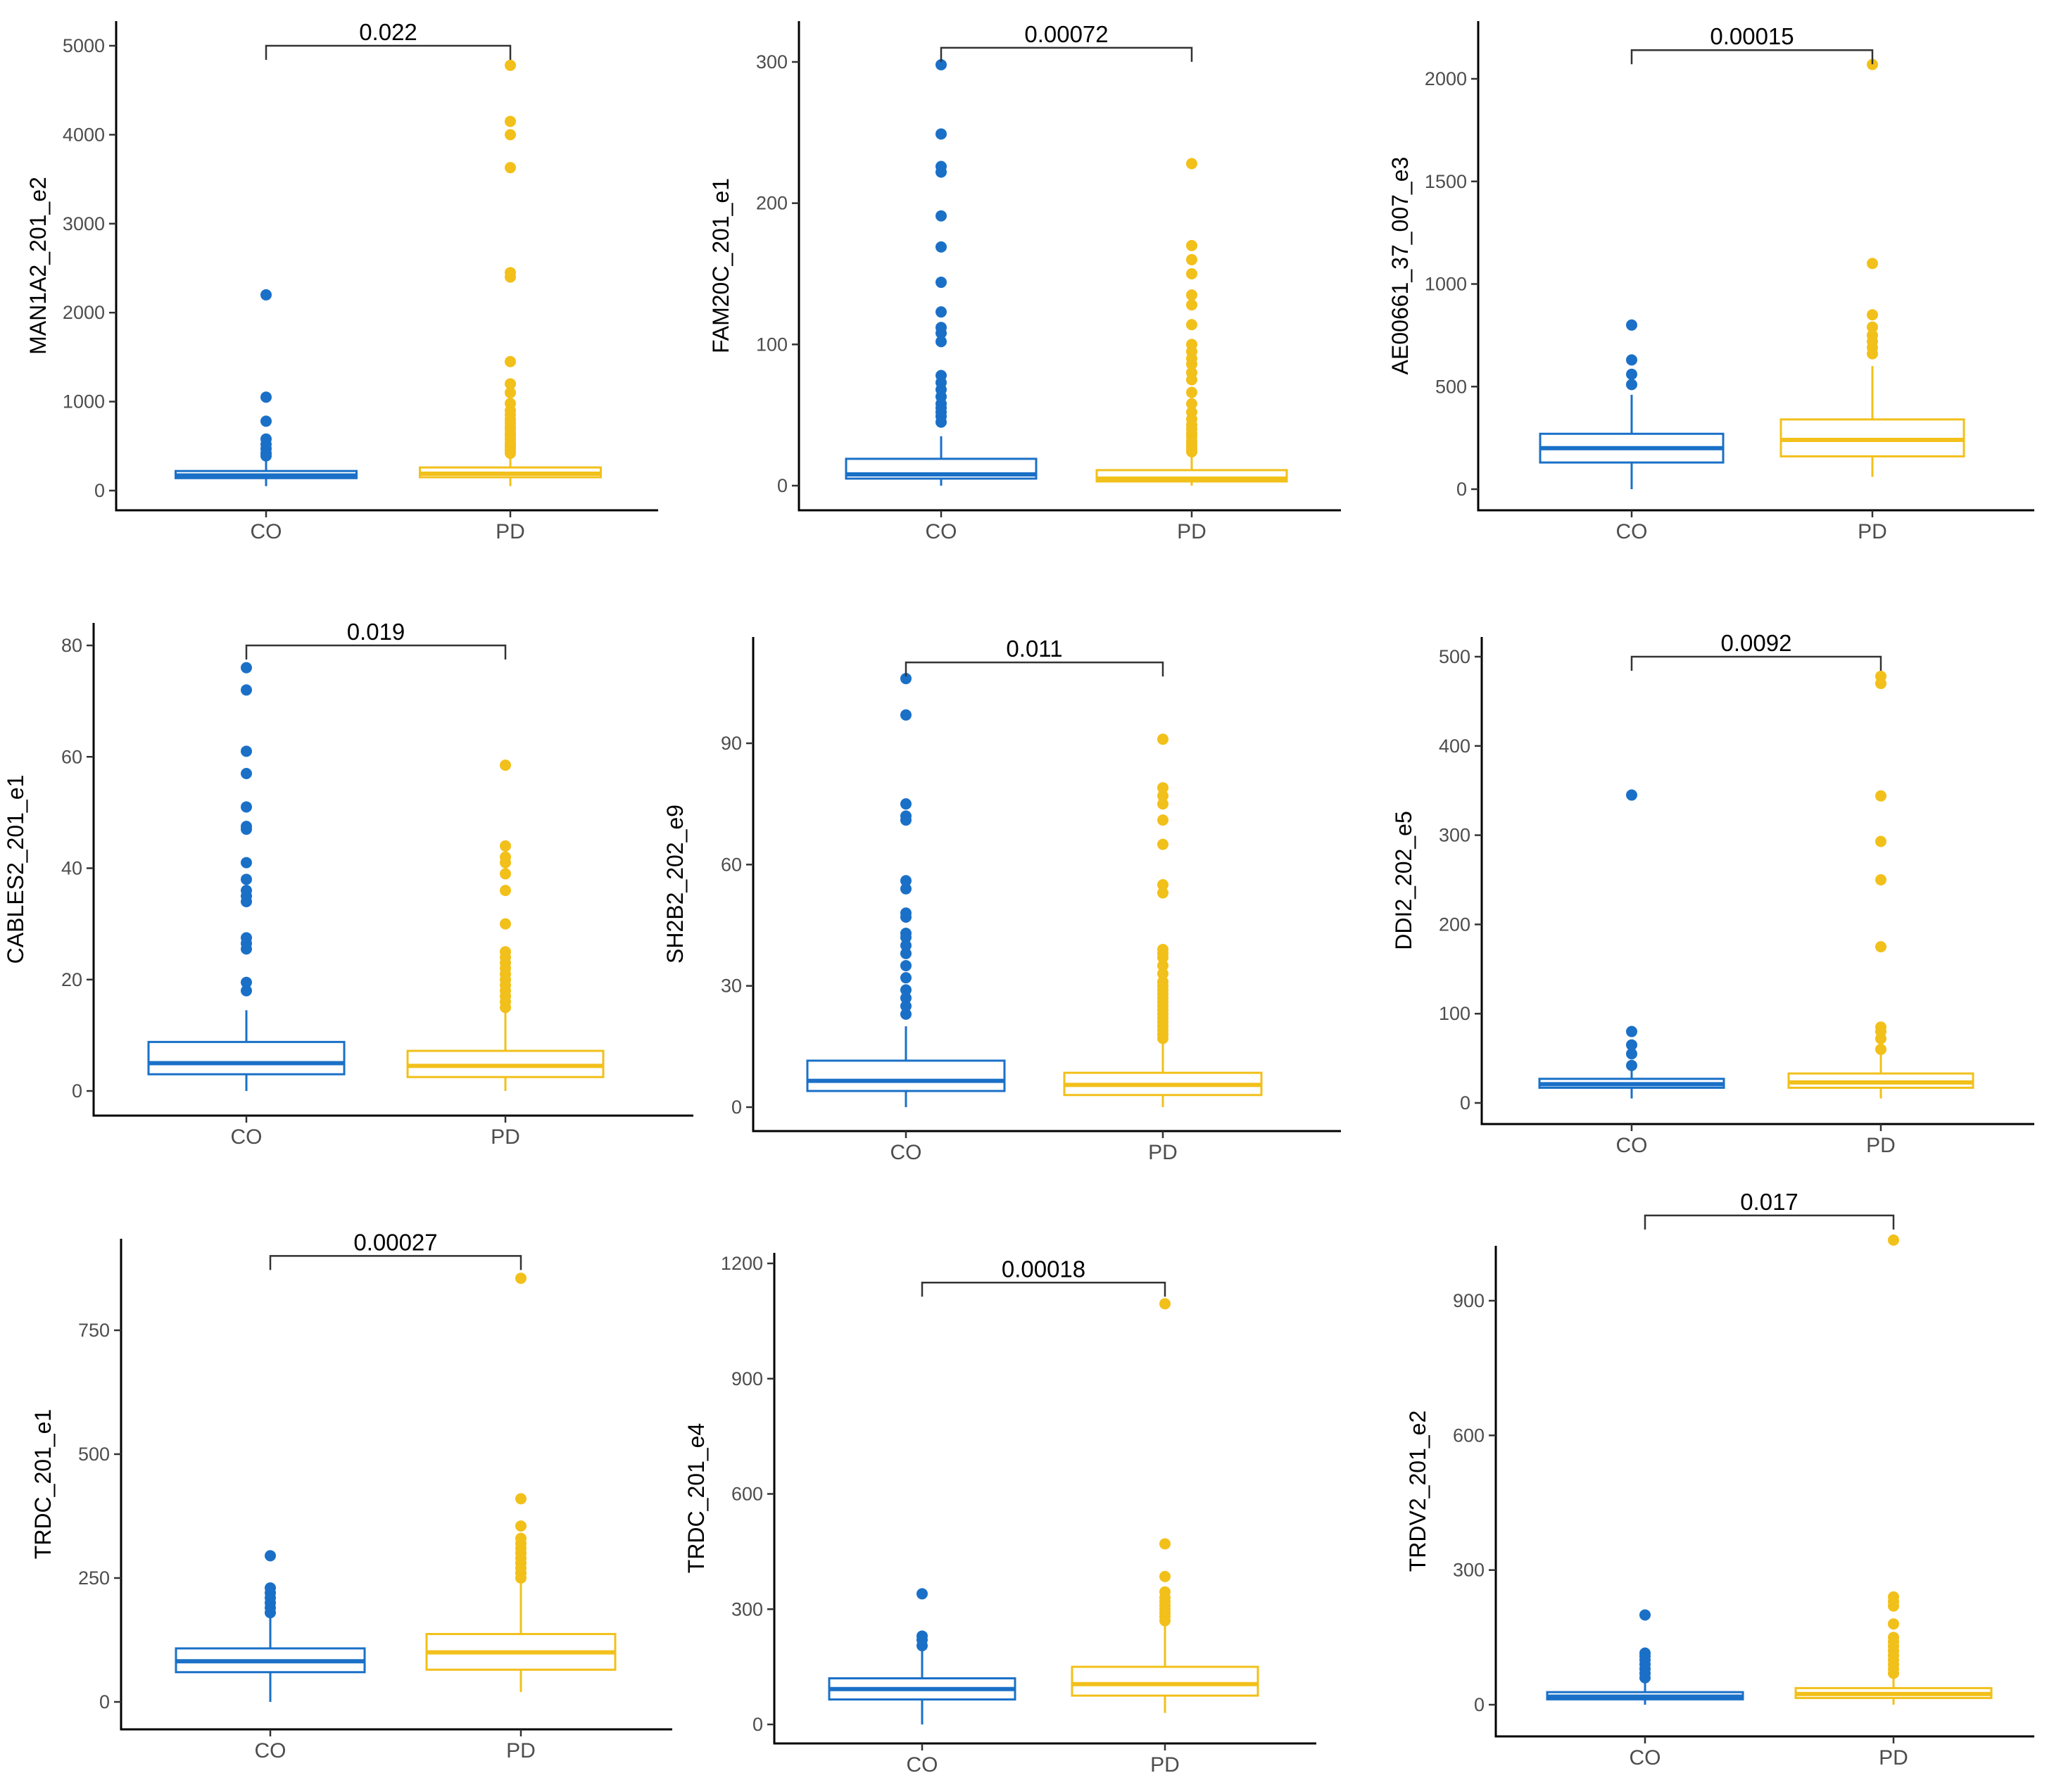 This screenshot has height=1792, width=2054. I want to click on y-tick-label: 3000, so click(84, 223).